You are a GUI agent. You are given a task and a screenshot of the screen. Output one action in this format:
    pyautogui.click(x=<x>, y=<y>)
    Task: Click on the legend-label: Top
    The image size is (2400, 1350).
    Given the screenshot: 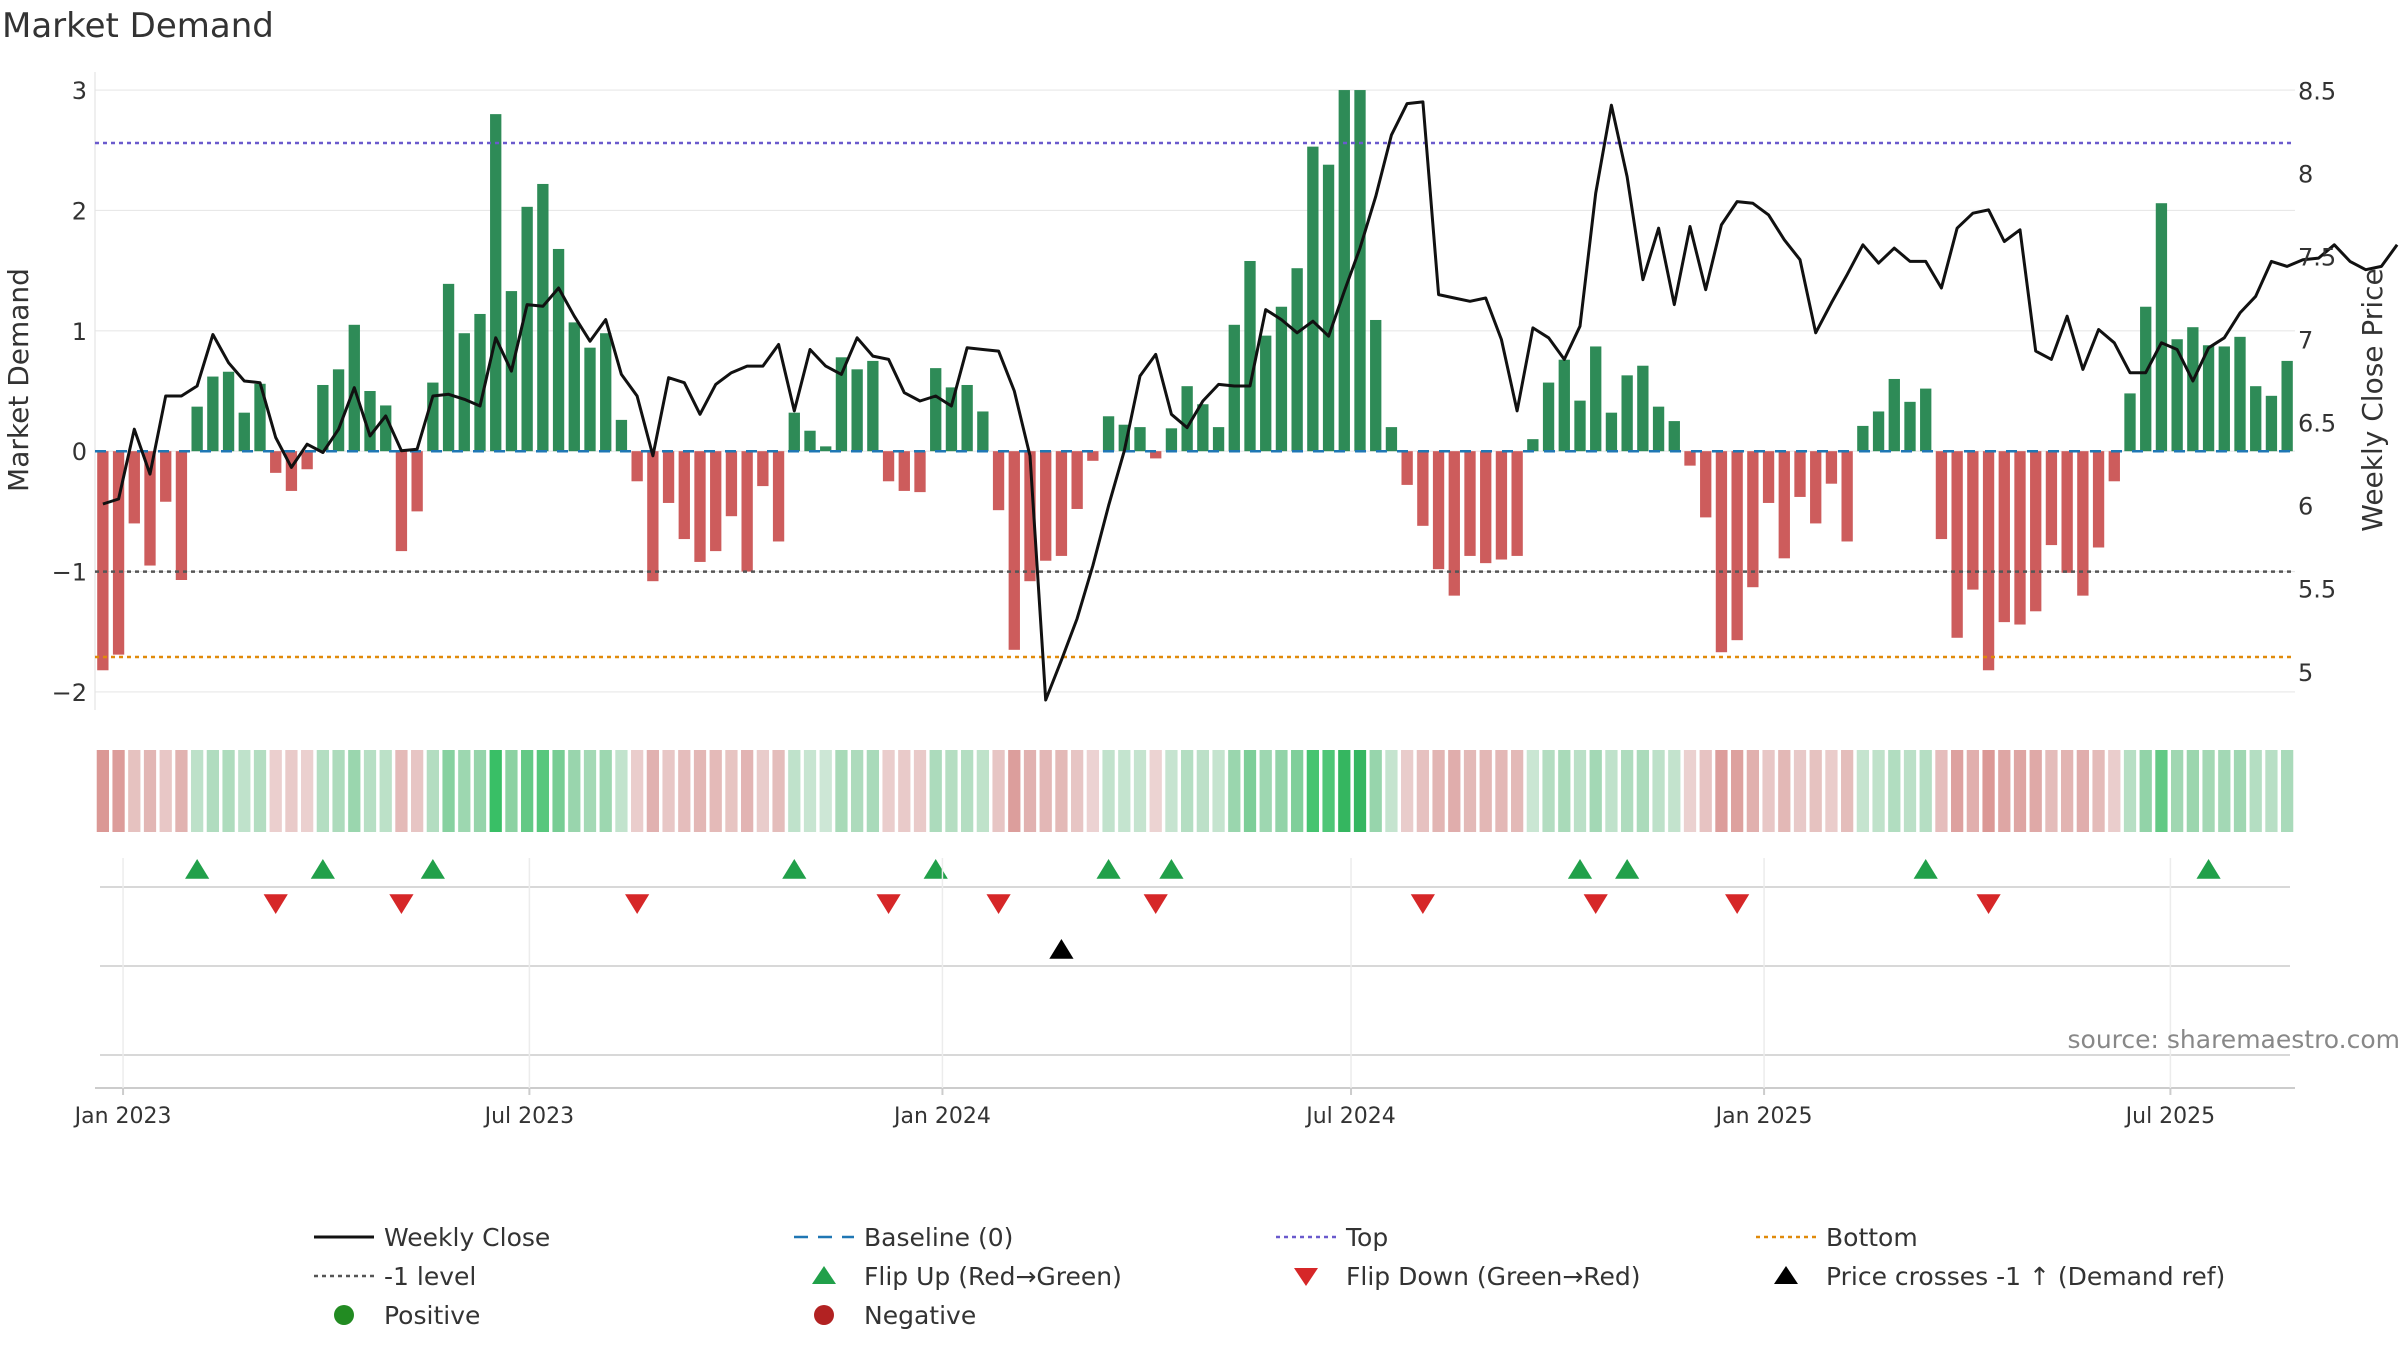 What is the action you would take?
    pyautogui.click(x=1366, y=1237)
    